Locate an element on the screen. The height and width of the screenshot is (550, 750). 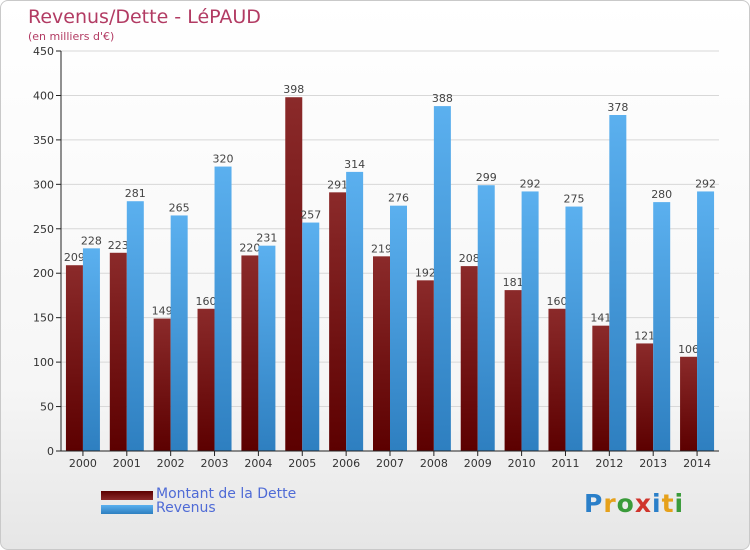
logo-letter: t is located at coordinates (668, 503).